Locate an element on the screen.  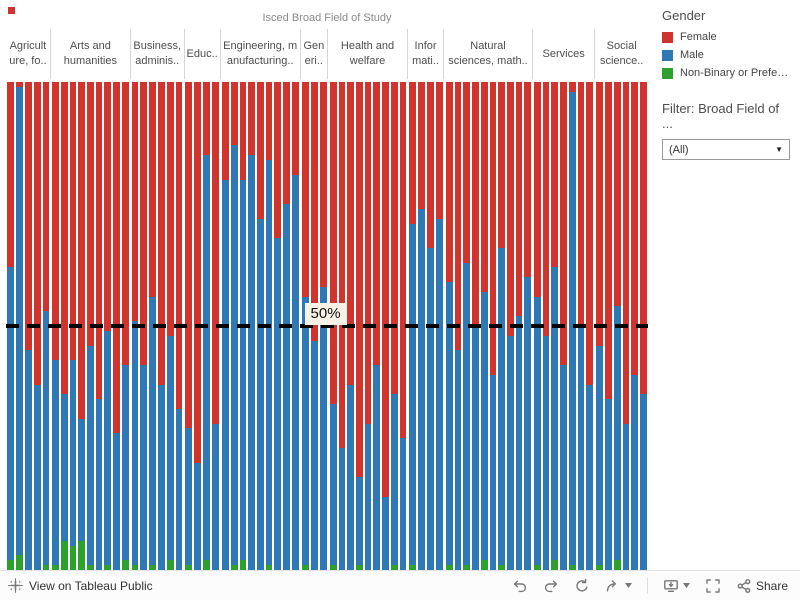
redo-button is located at coordinates (551, 586).